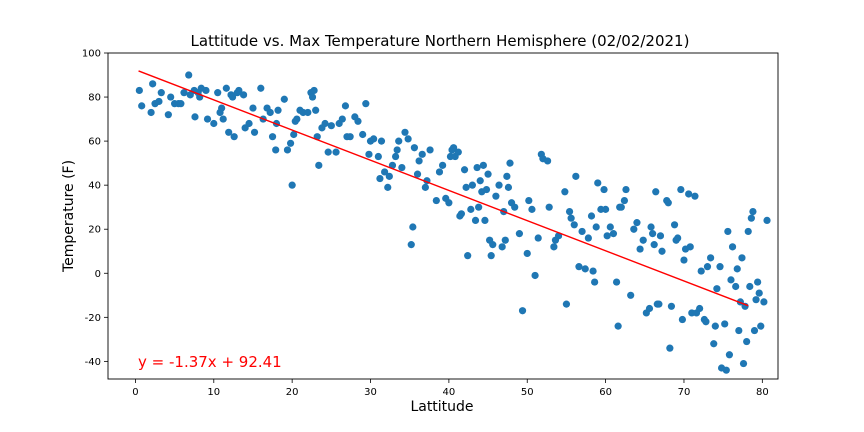 The image size is (864, 432). Describe the element at coordinates (450, 388) in the screenshot. I see `x-axis-ticks: 0 10 20 30 40 50 60 70 80` at that location.